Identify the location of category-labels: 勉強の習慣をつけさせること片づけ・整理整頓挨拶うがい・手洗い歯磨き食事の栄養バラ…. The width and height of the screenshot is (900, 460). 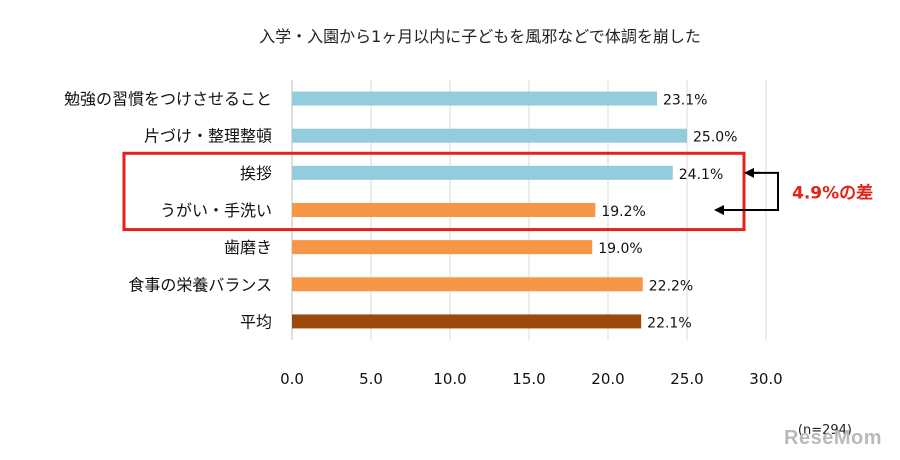
(168, 211).